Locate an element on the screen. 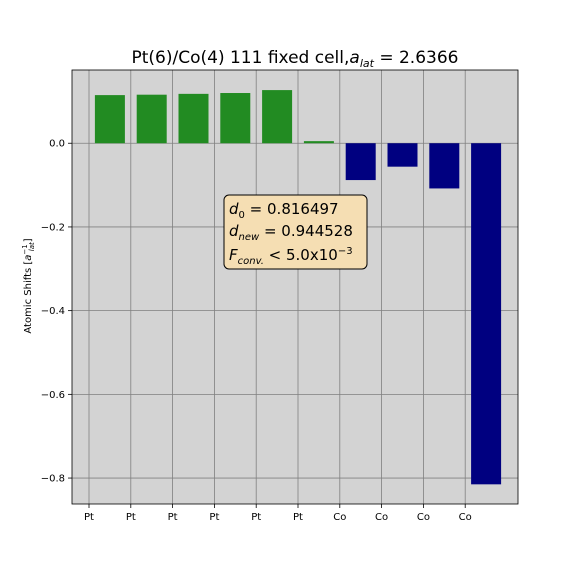  chart-title: Pt(6)/Co(4) 111 fixed cell,alat = 2.6366 is located at coordinates (295, 59).